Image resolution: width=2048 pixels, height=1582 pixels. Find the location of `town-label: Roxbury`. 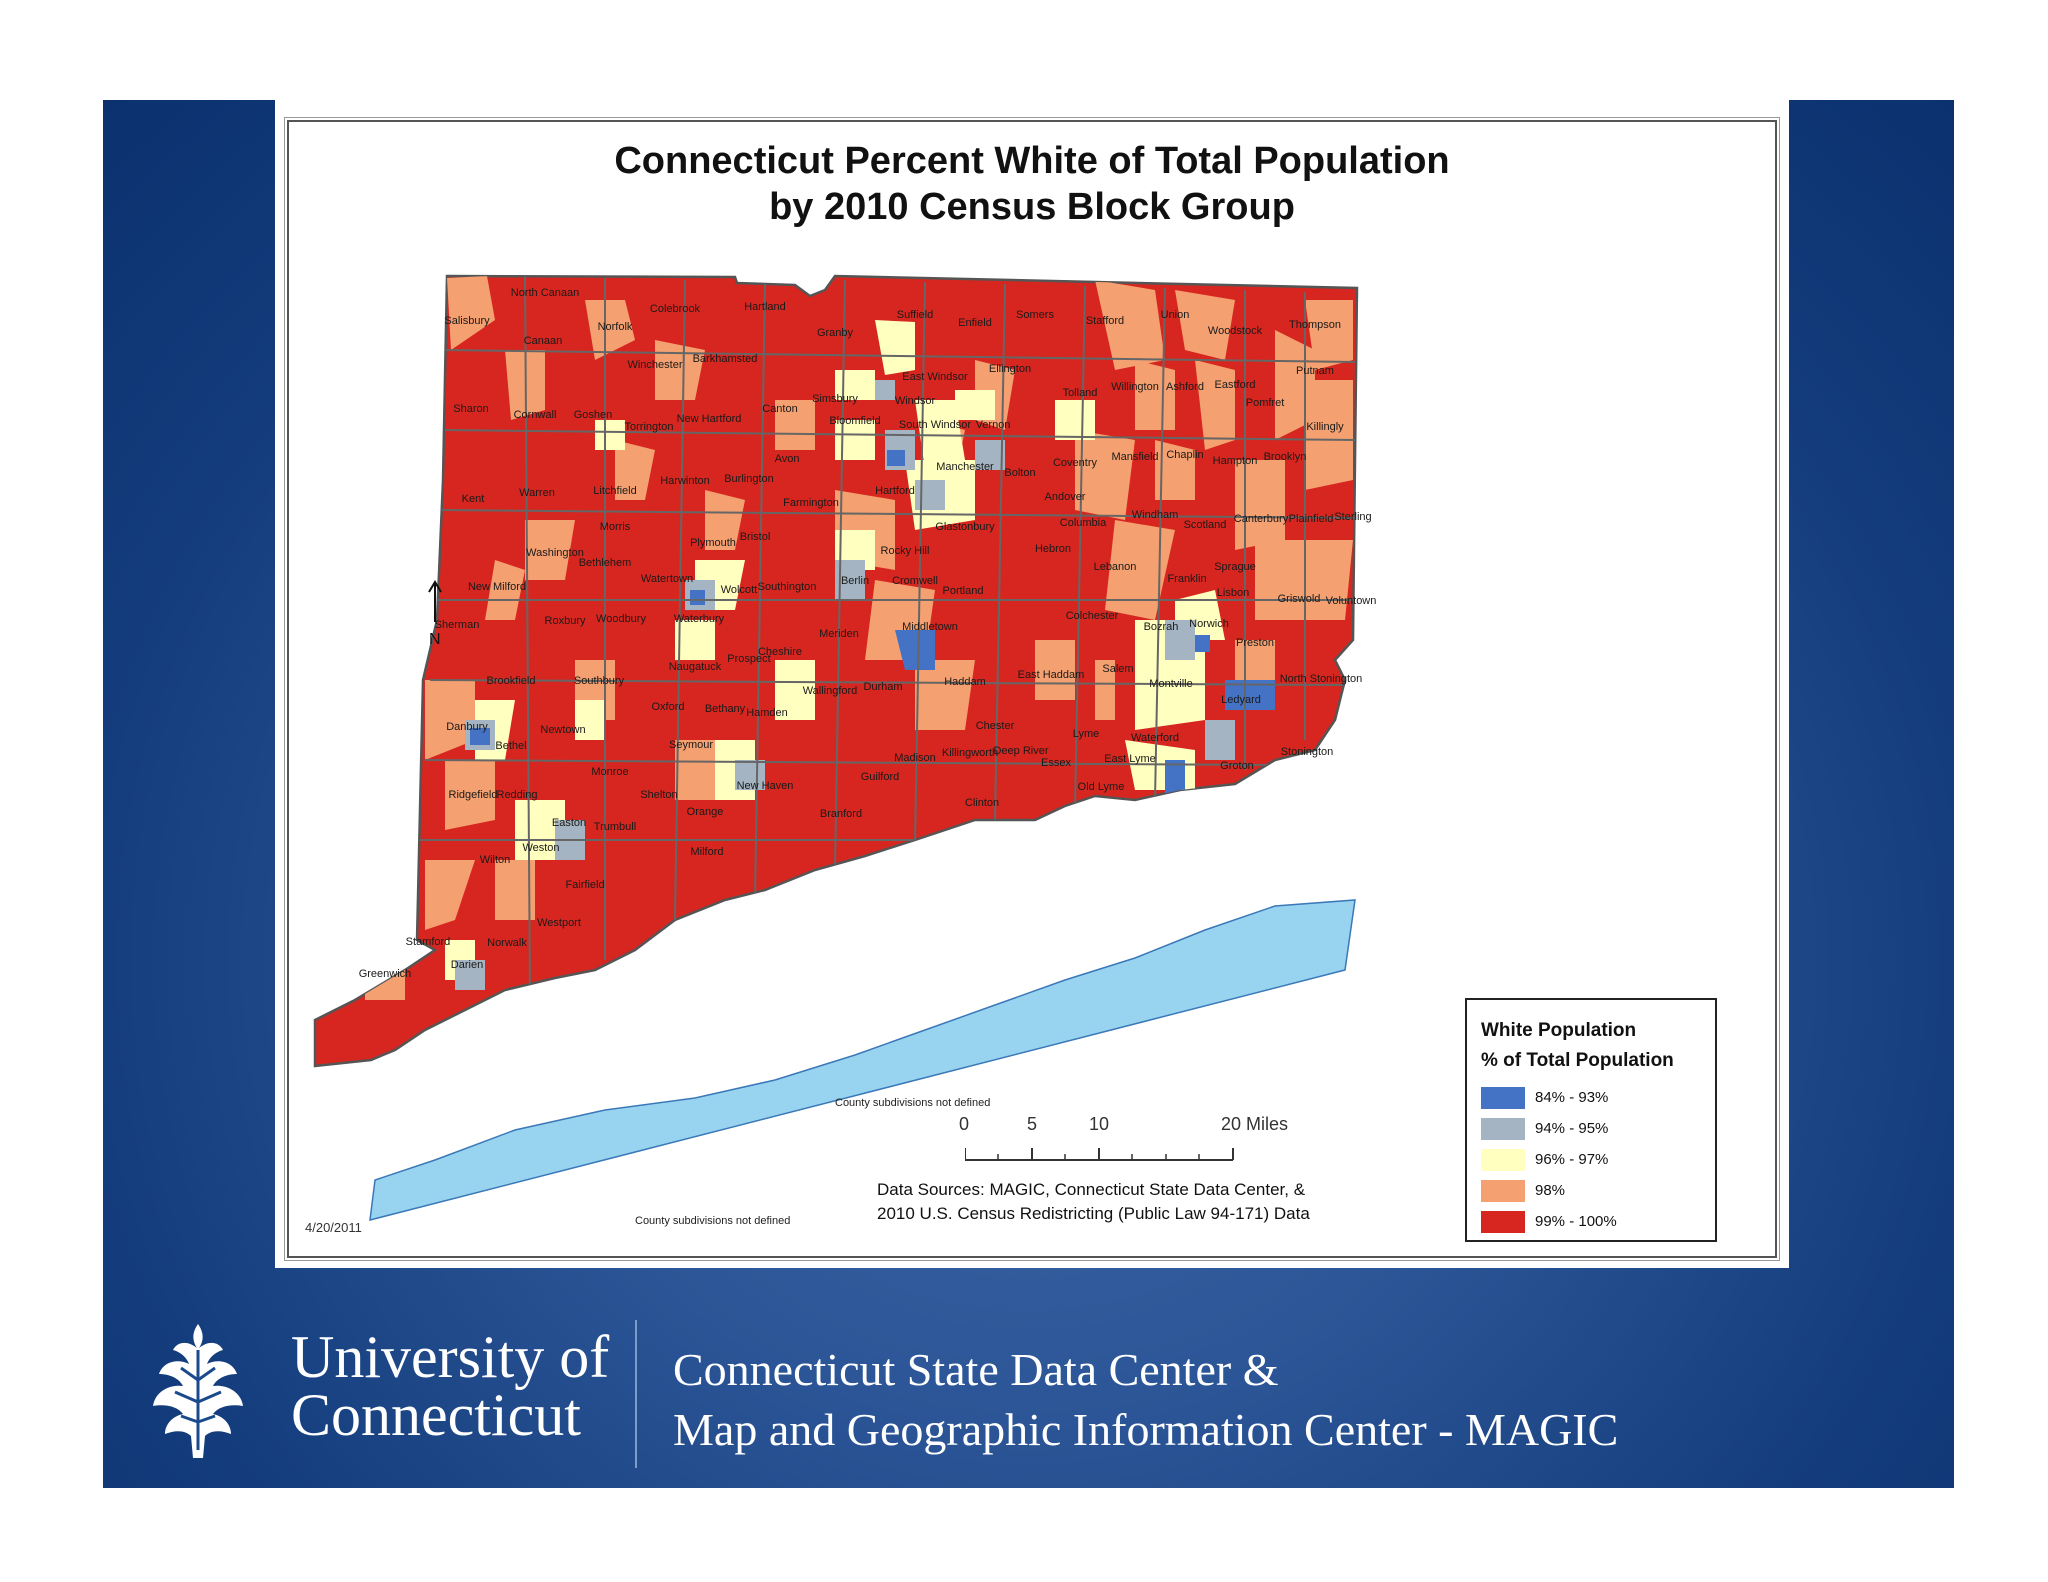

town-label: Roxbury is located at coordinates (565, 621).